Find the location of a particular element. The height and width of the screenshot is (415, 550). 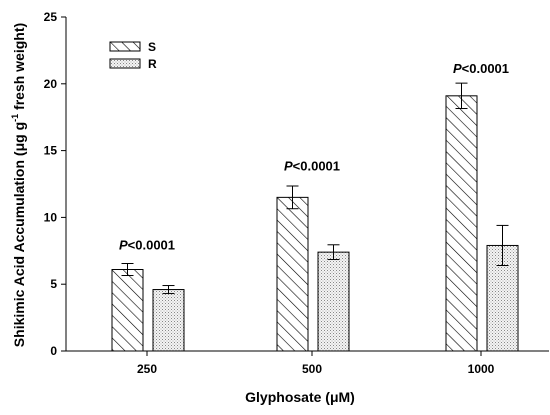

y-tick-label-10: 10 is located at coordinates (51, 217).